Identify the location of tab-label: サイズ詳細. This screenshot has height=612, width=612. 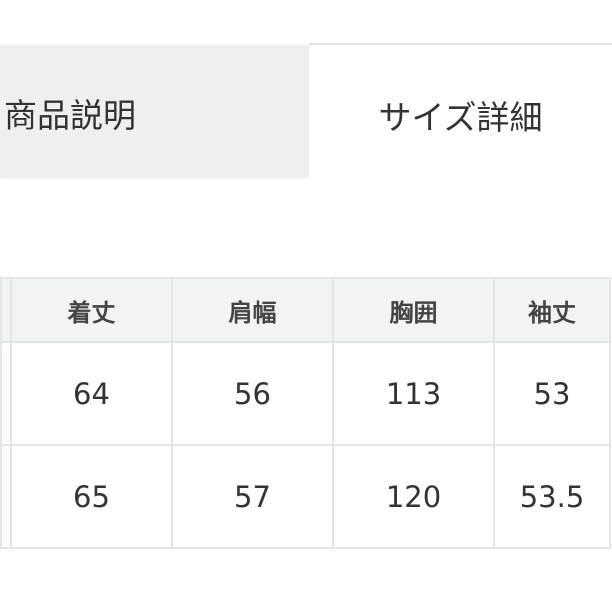
(460, 117).